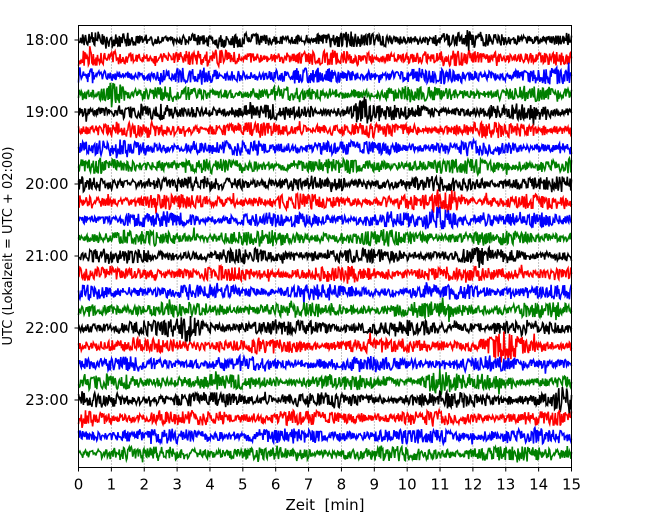  I want to click on x-tick-label: 1, so click(112, 485).